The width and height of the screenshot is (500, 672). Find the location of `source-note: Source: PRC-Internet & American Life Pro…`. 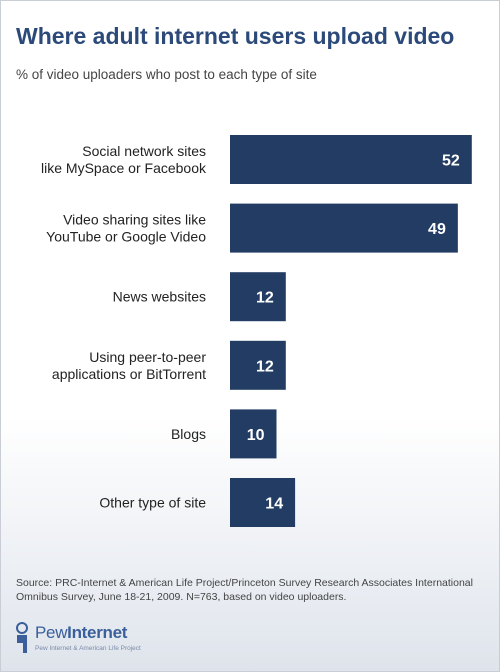

source-note: Source: PRC-Internet & American Life Pro… is located at coordinates (244, 590).